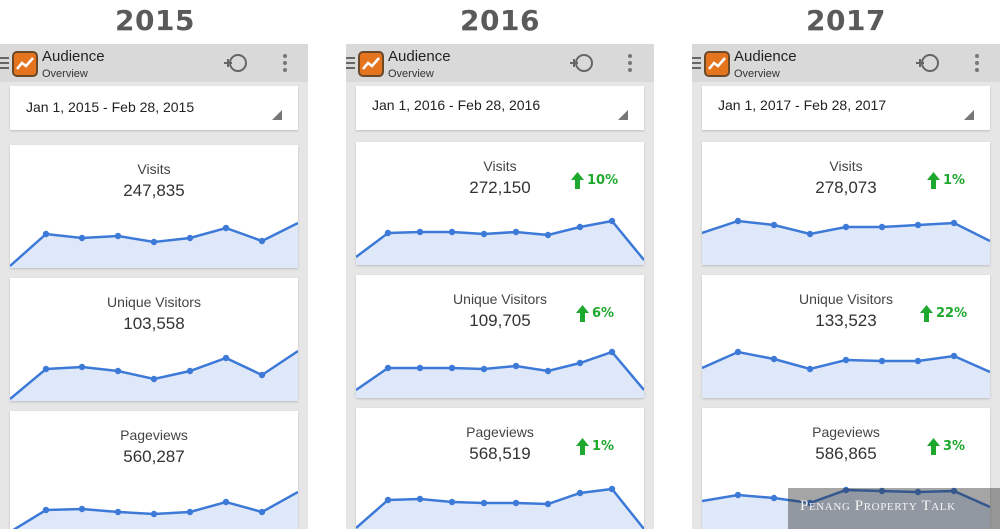  I want to click on date-range-selector: Jan 1, 2015 - Feb 28, 2015, so click(154, 108).